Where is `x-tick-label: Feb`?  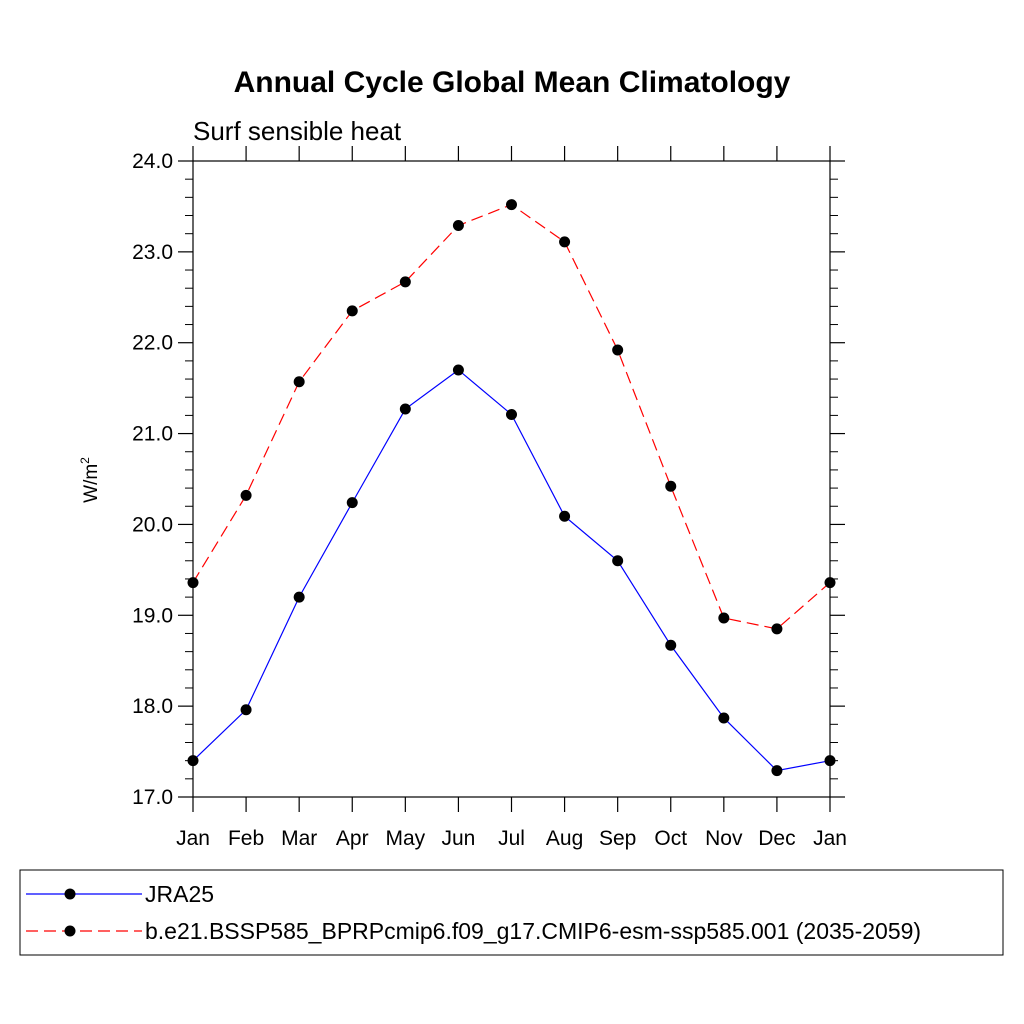 x-tick-label: Feb is located at coordinates (246, 838).